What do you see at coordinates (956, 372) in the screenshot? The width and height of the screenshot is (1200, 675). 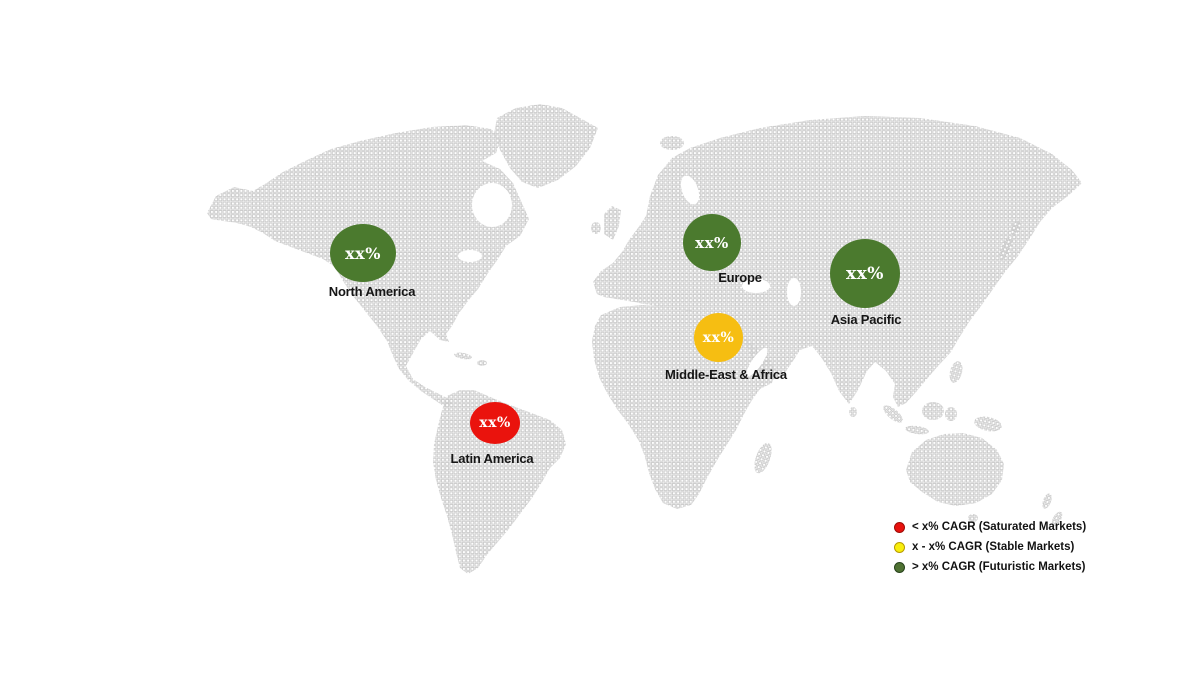 I see `island-philippines` at bounding box center [956, 372].